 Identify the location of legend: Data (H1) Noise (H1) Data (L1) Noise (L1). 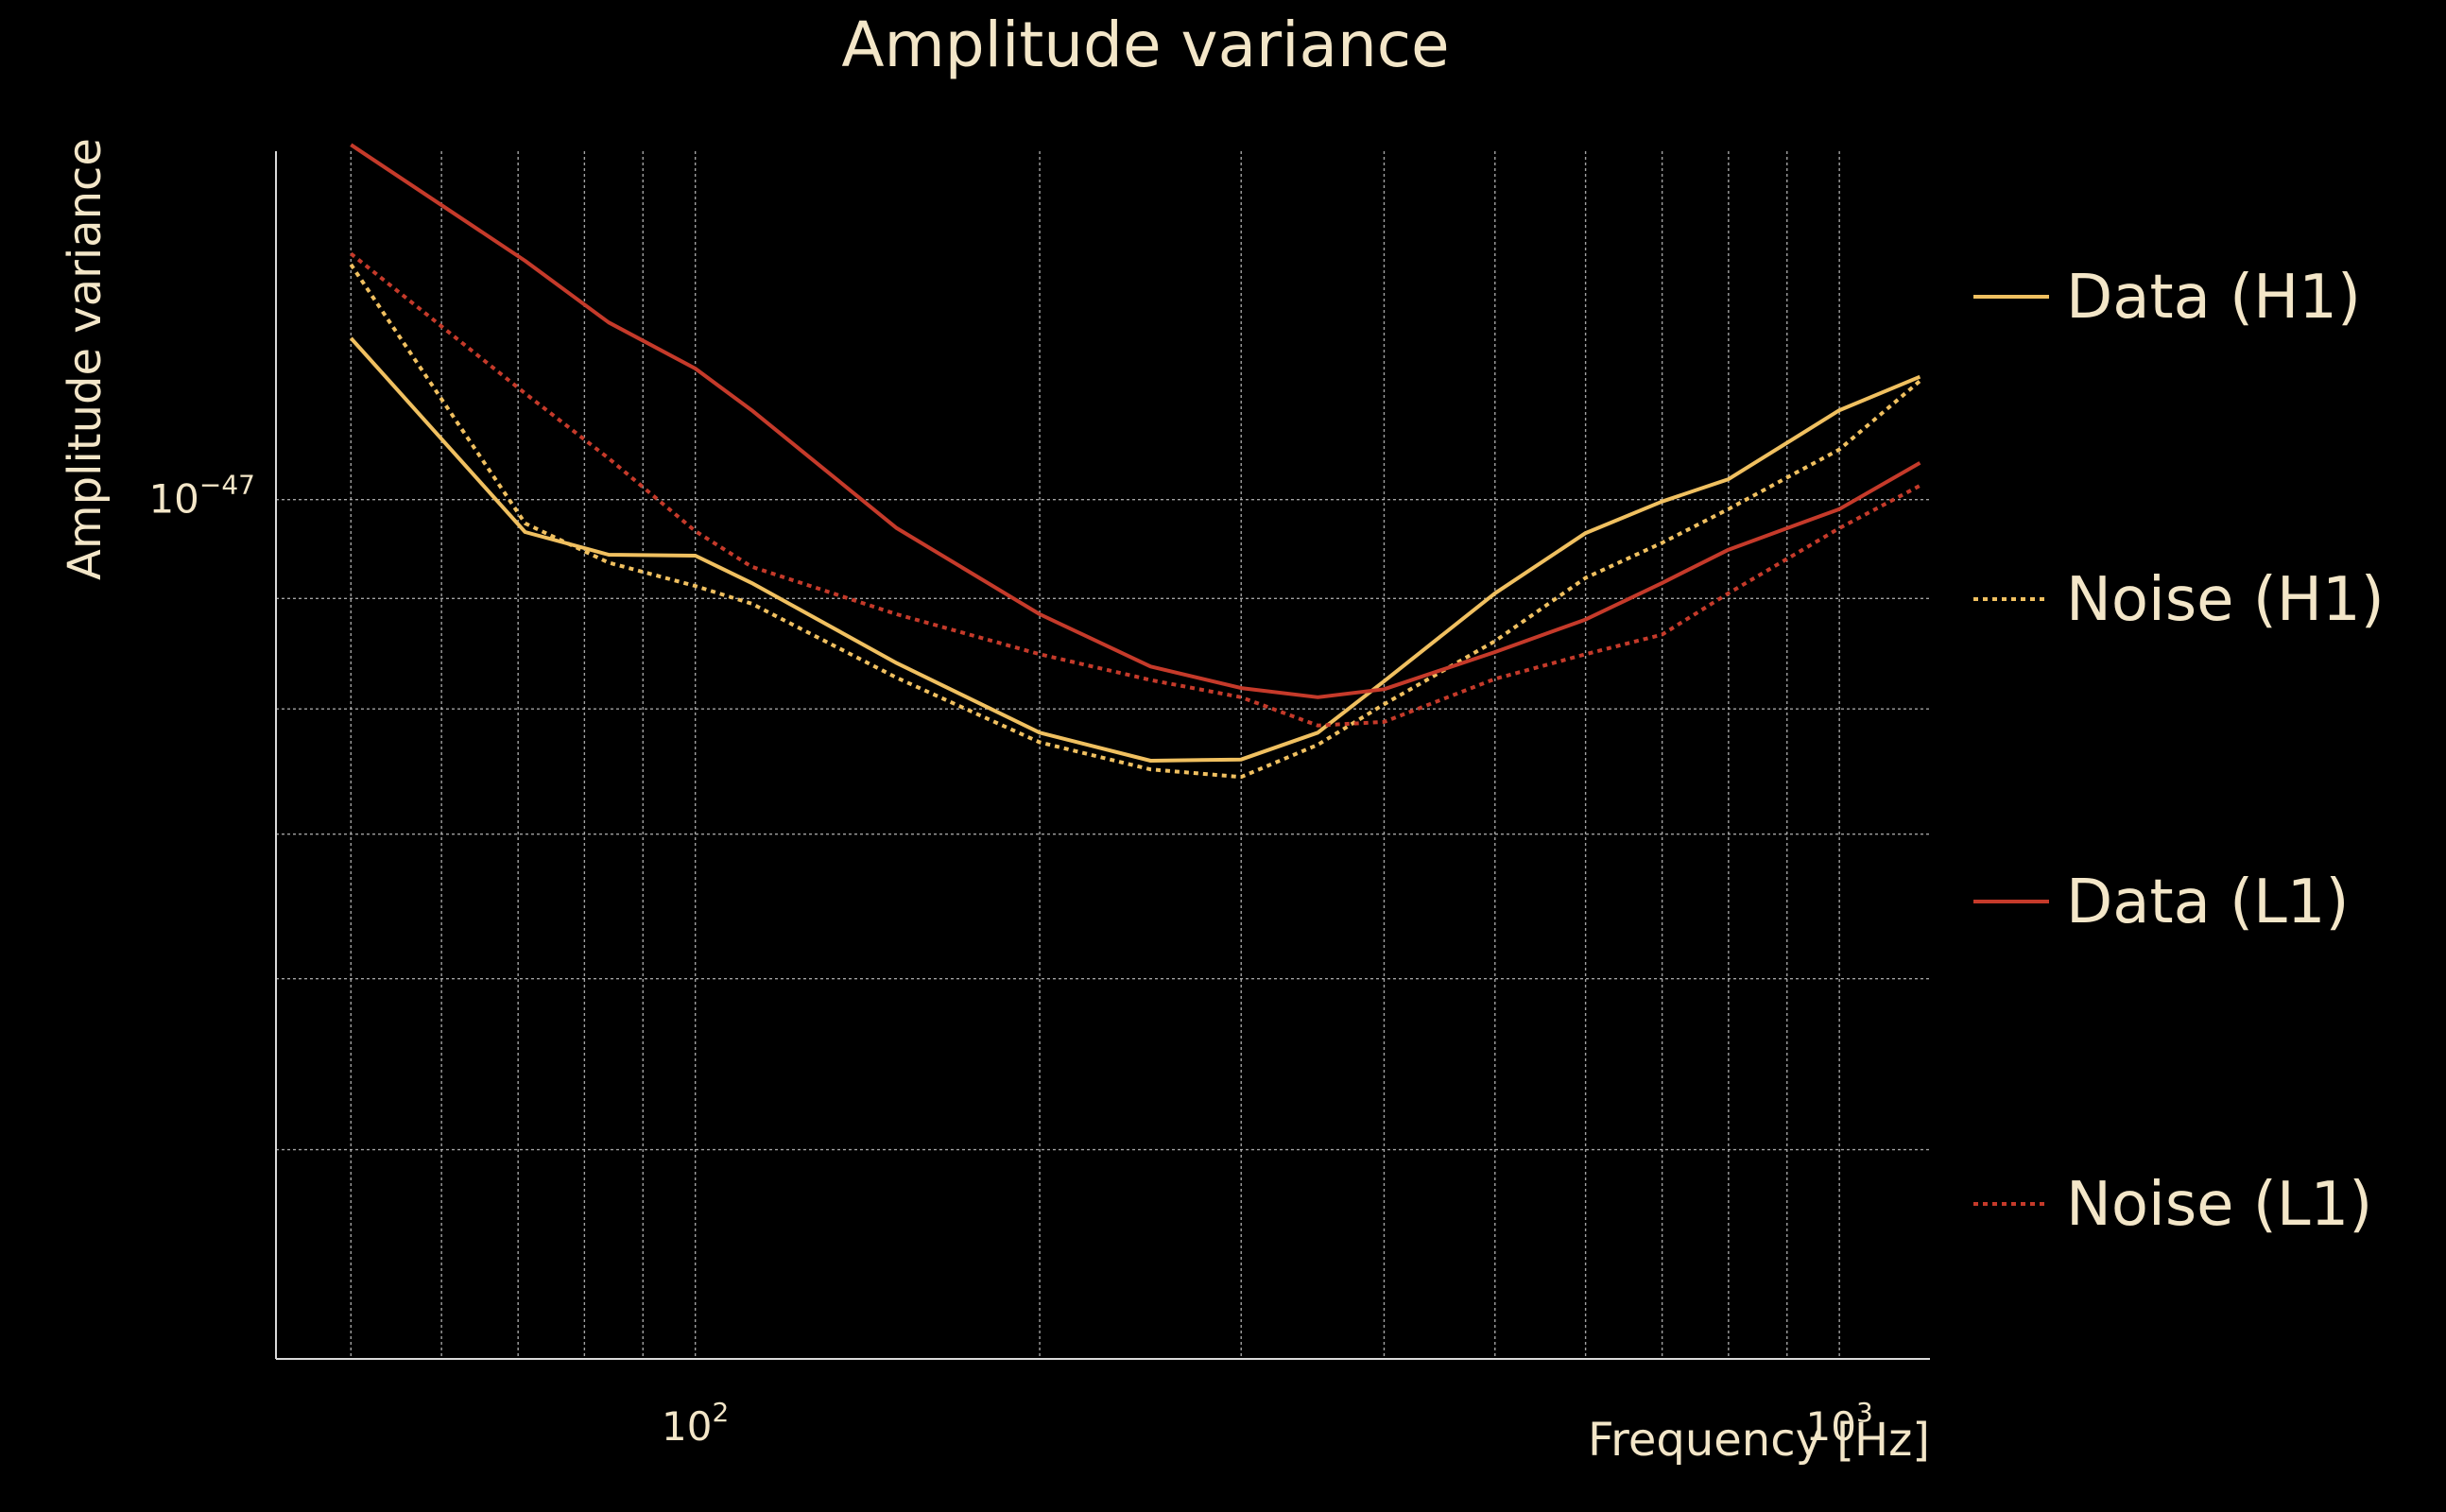
(2179, 751).